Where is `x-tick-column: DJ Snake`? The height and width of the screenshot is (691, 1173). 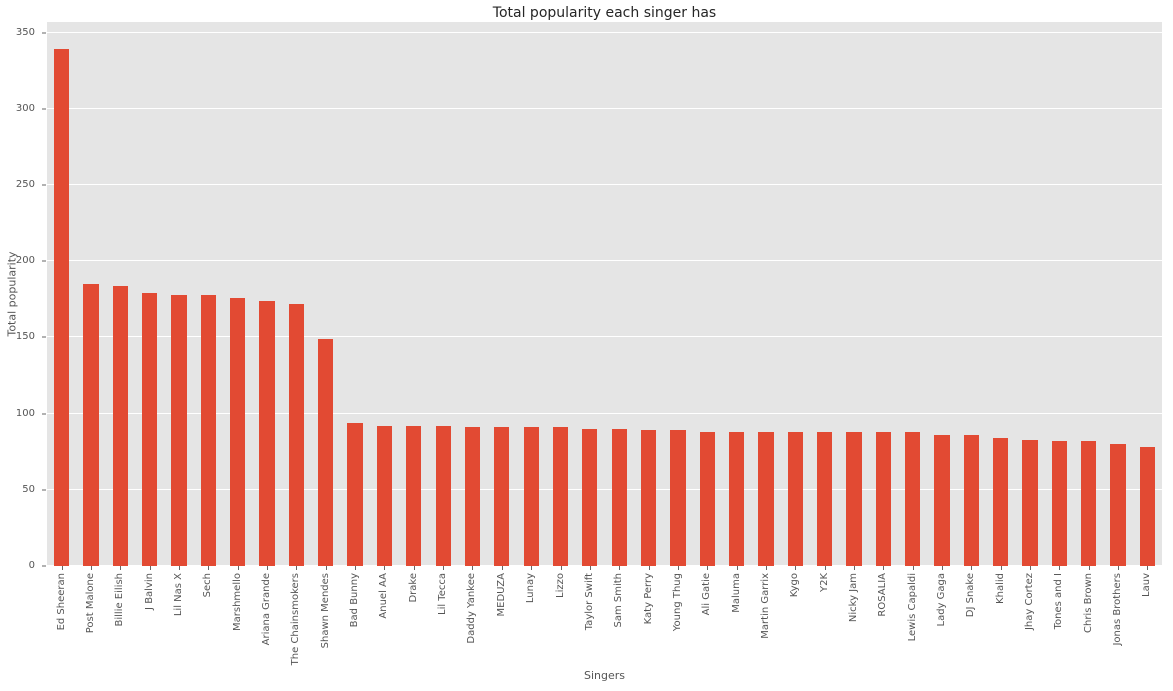
x-tick-column: DJ Snake is located at coordinates (971, 612).